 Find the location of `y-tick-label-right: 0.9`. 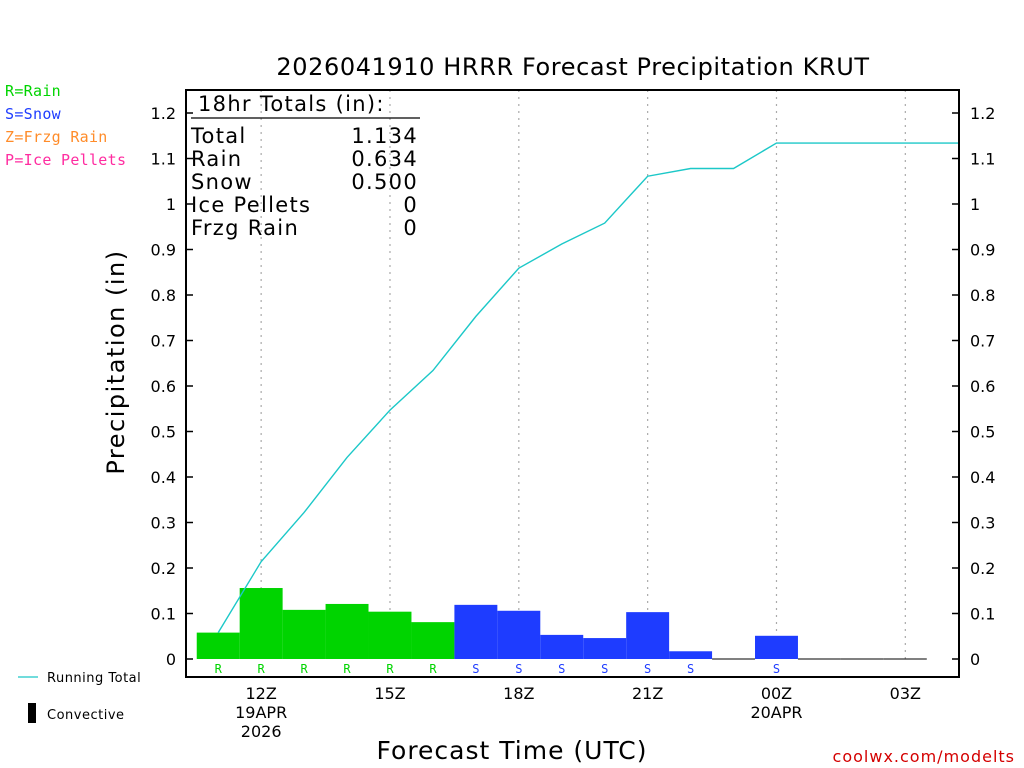

y-tick-label-right: 0.9 is located at coordinates (982, 250).